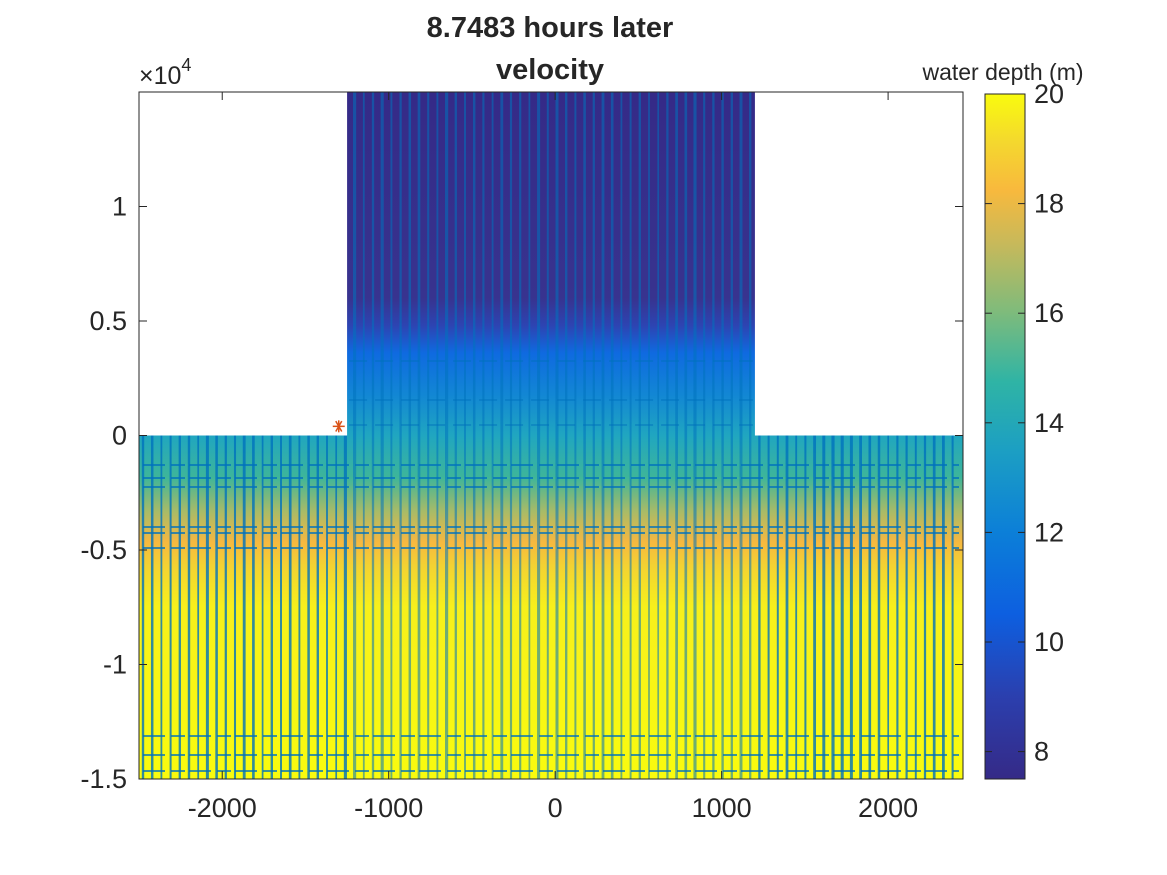 This screenshot has width=1167, height=875. What do you see at coordinates (555, 808) in the screenshot?
I see `x-tick-label: 0` at bounding box center [555, 808].